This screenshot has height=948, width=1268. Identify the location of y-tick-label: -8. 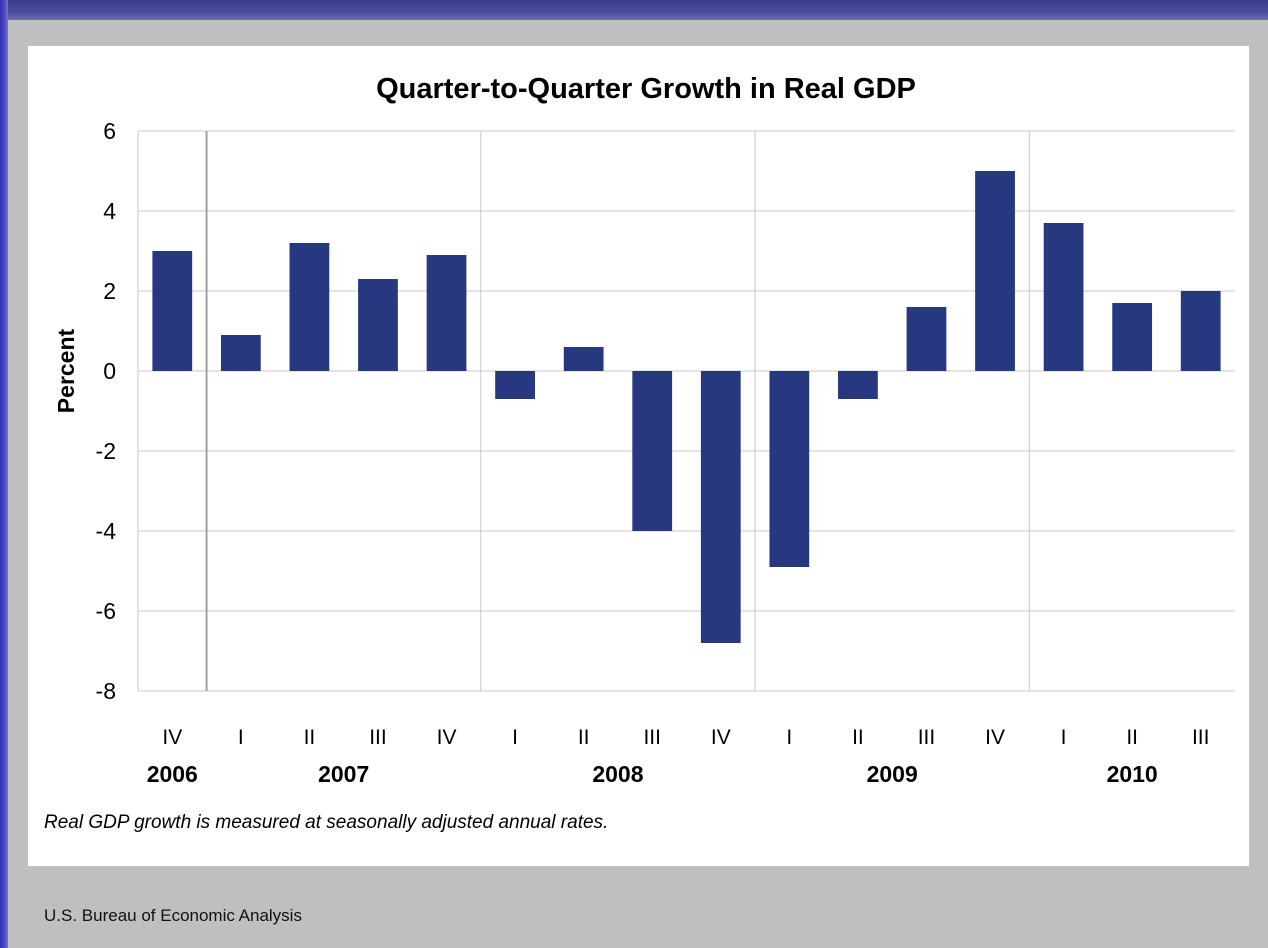
(106, 691).